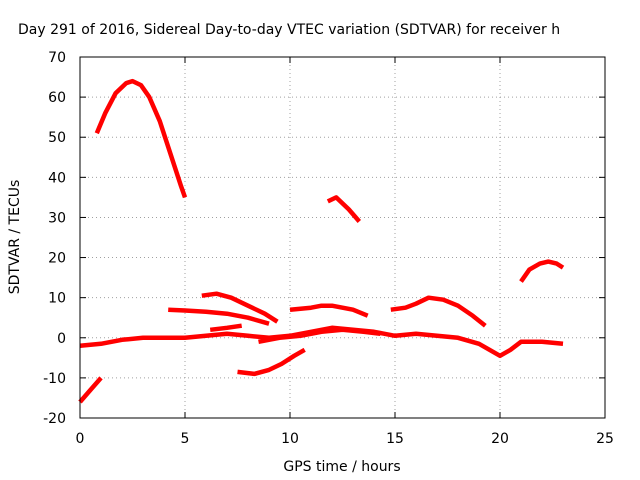  What do you see at coordinates (15, 237) in the screenshot?
I see `y-axis-label: SDTVAR / TECUs` at bounding box center [15, 237].